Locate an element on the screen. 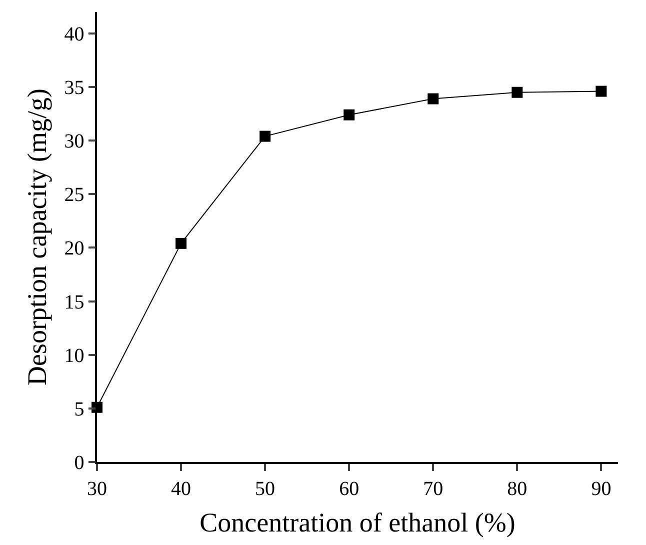 This screenshot has height=545, width=646. x-tick-label: 50 is located at coordinates (265, 489).